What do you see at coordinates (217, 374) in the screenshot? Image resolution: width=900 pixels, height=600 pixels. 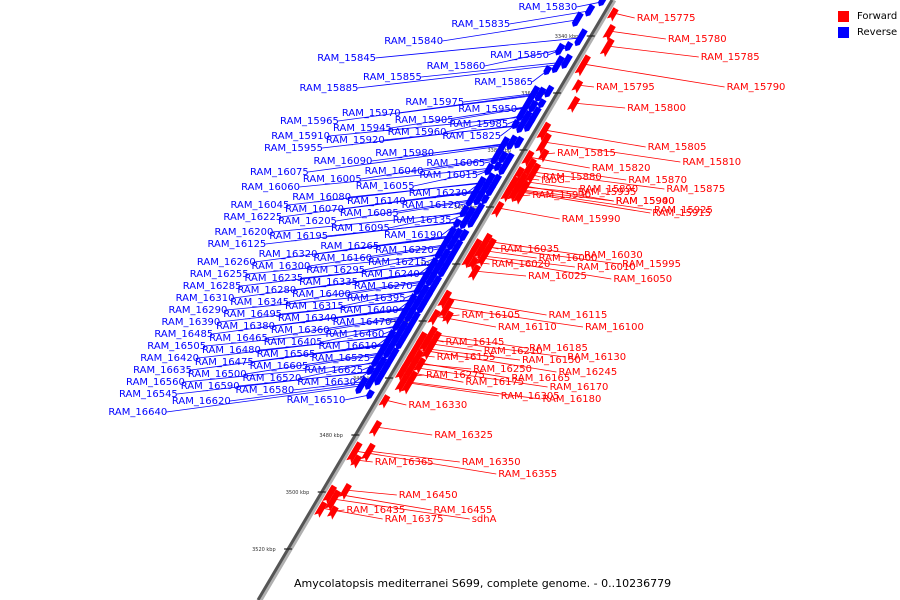 I see `gene-label: RAM_16500` at bounding box center [217, 374].